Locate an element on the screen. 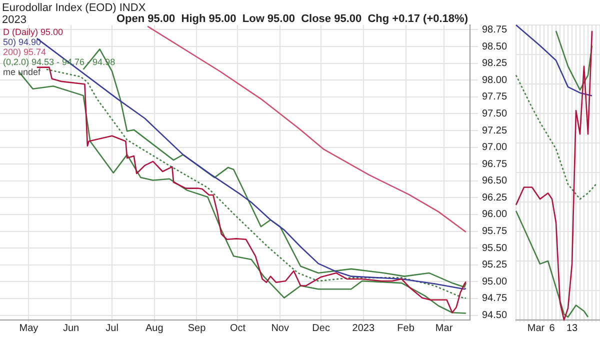  x-tick-label: Sep is located at coordinates (197, 328).